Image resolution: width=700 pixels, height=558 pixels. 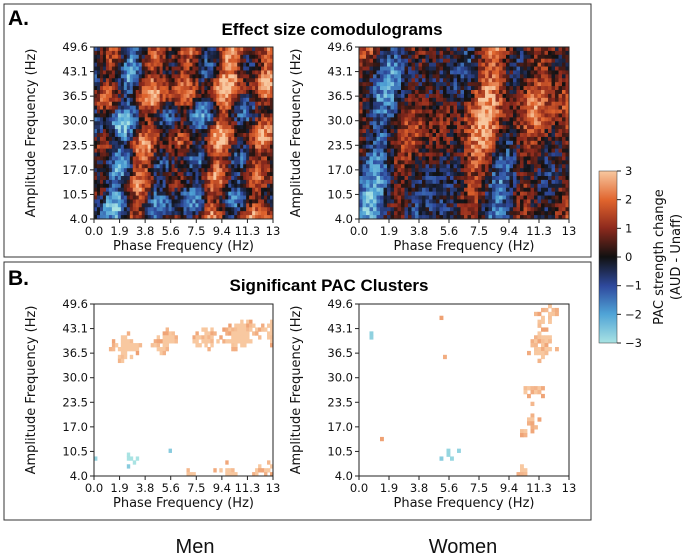 I want to click on colorbar-tick-label: −1, so click(x=633, y=286).